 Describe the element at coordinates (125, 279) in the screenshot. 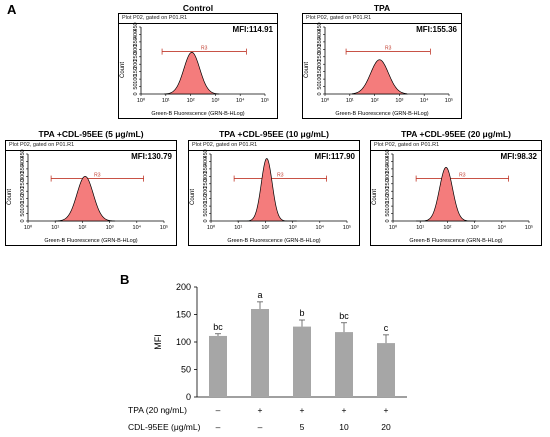

I see `panel-b-label: B` at that location.